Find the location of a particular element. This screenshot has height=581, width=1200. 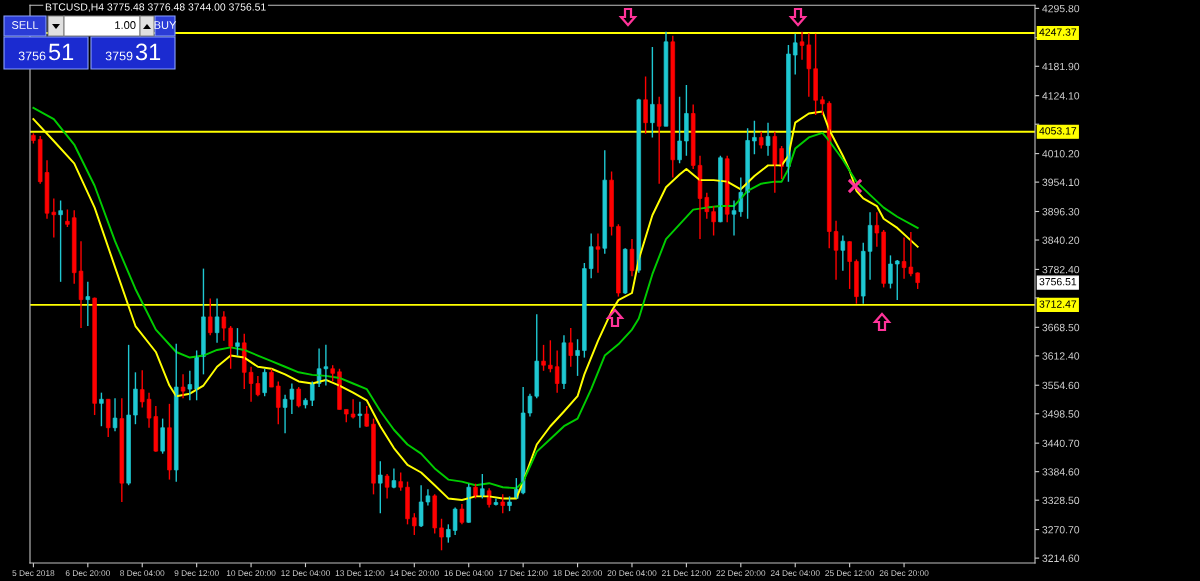

x-tick-label: 26 Dec 20:00 is located at coordinates (904, 573).